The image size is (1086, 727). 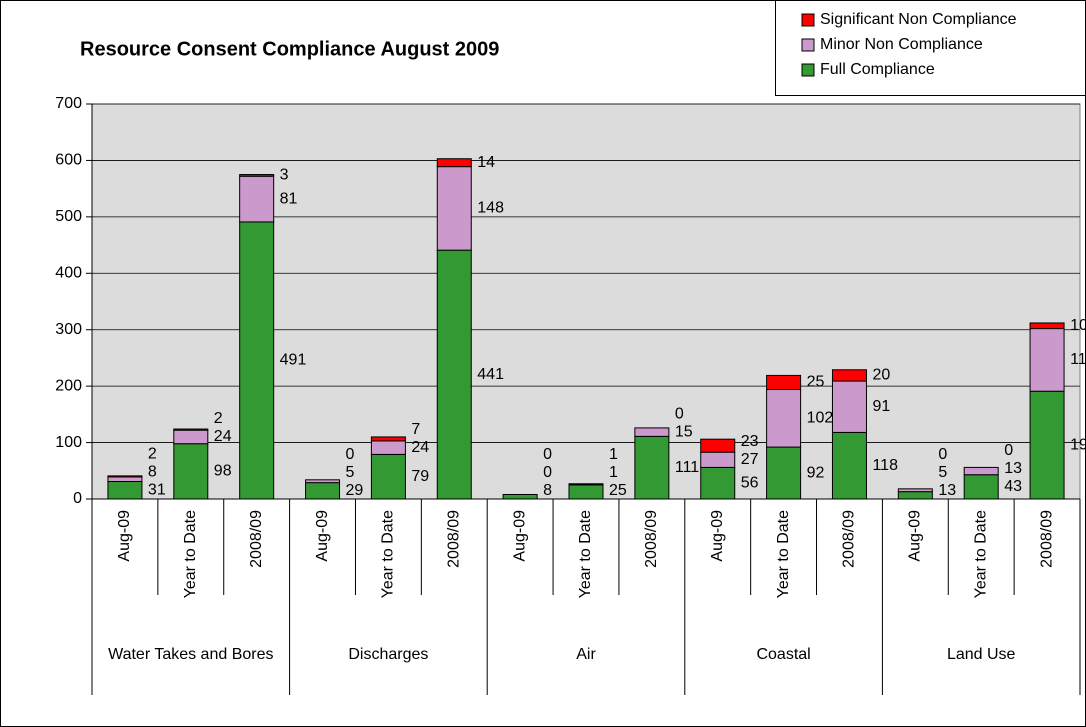 I want to click on data-label: 56, so click(x=750, y=482).